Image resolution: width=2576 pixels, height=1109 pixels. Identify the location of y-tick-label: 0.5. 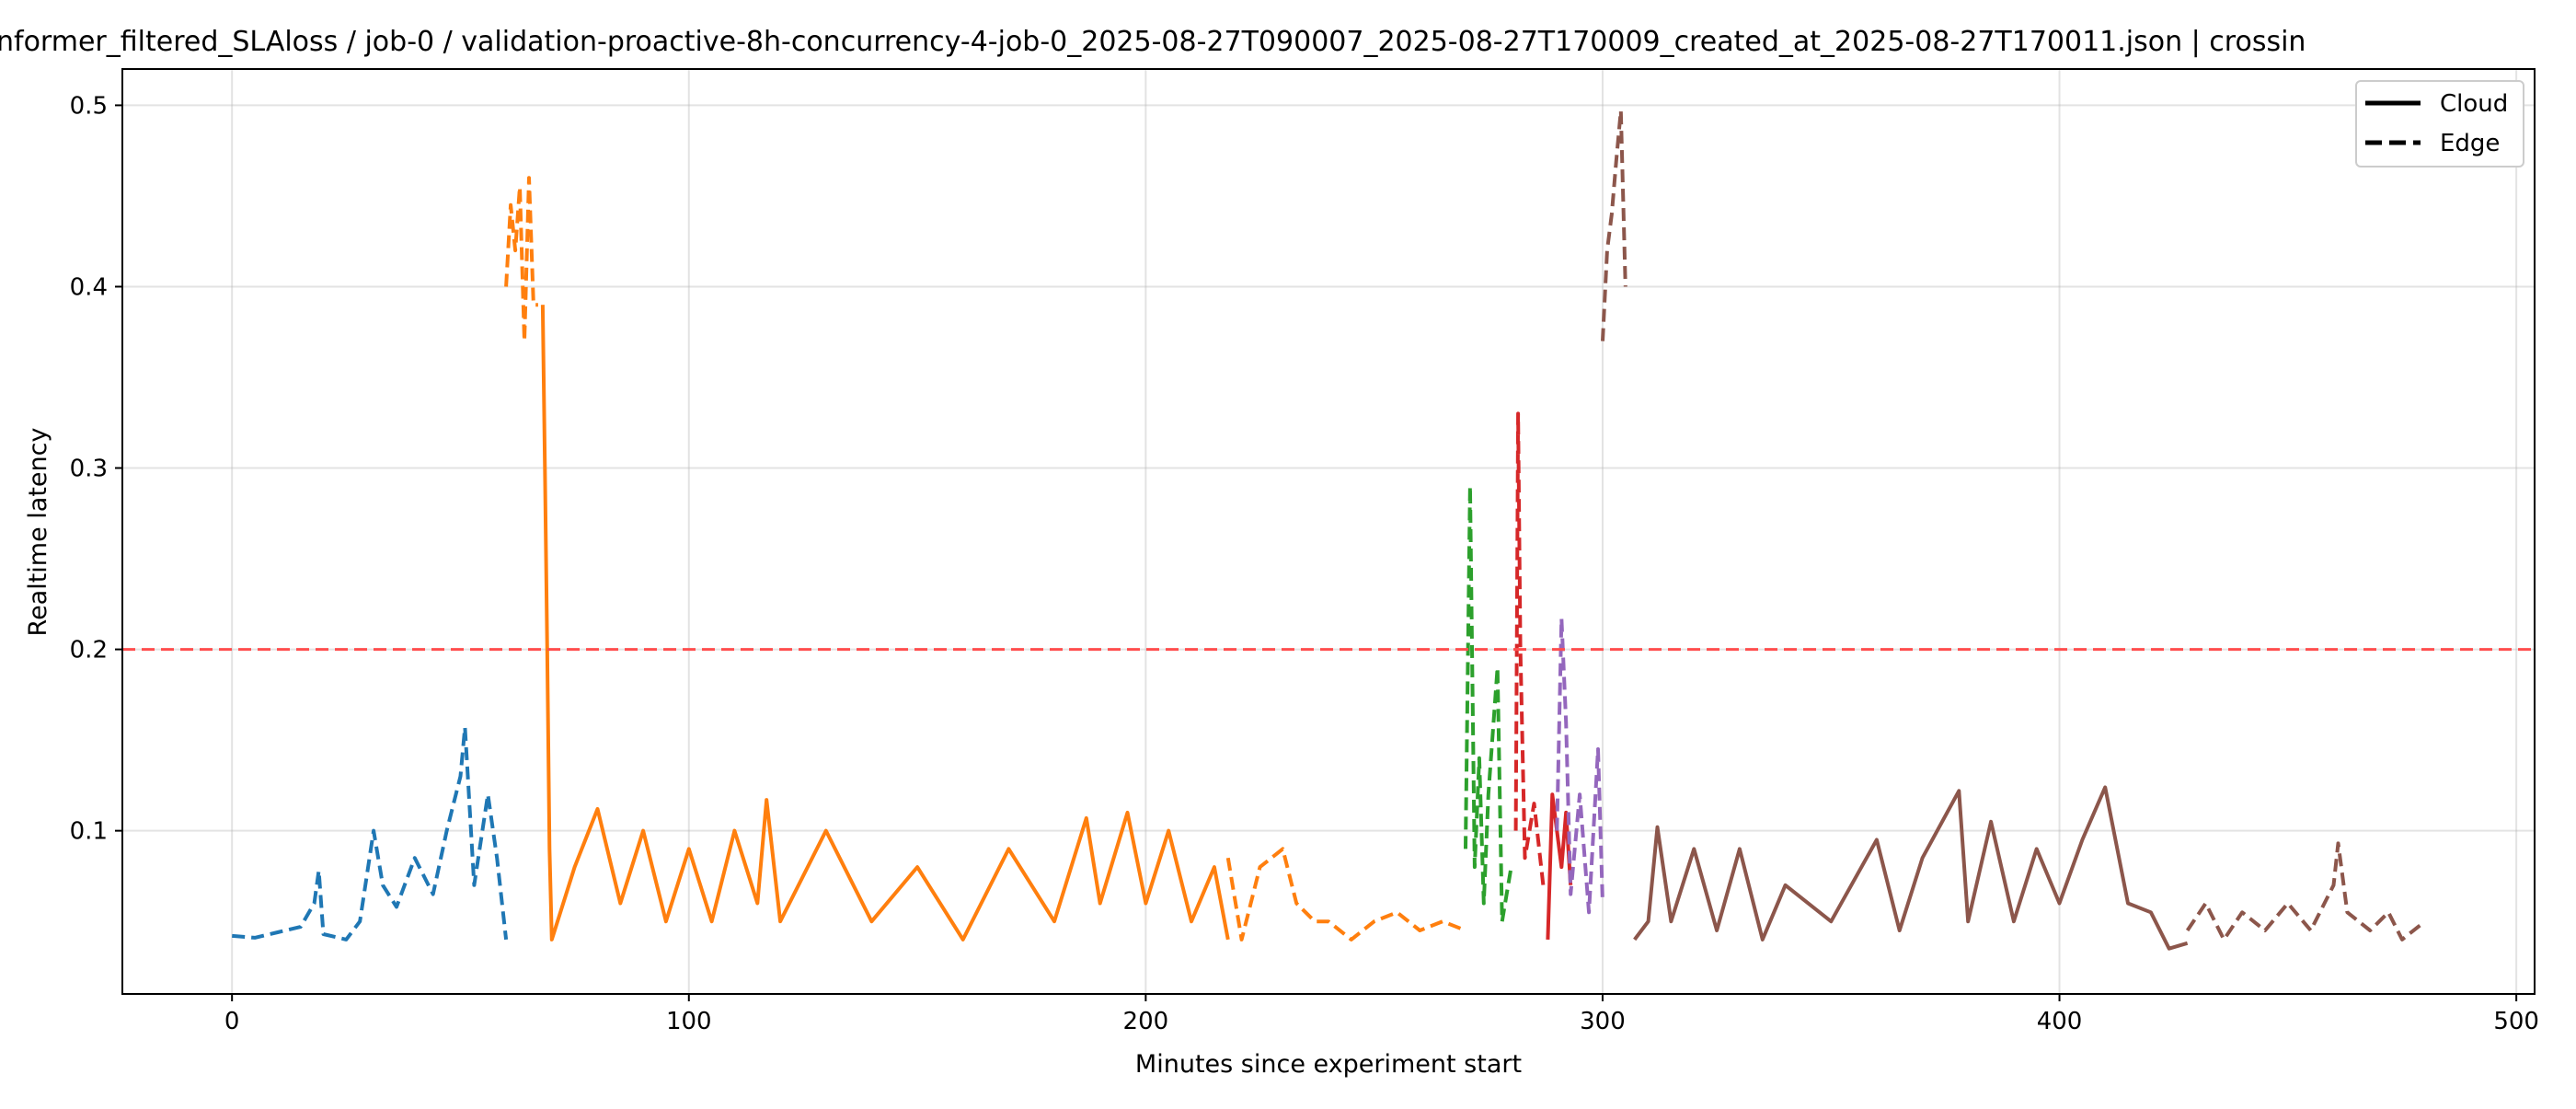
(89, 106).